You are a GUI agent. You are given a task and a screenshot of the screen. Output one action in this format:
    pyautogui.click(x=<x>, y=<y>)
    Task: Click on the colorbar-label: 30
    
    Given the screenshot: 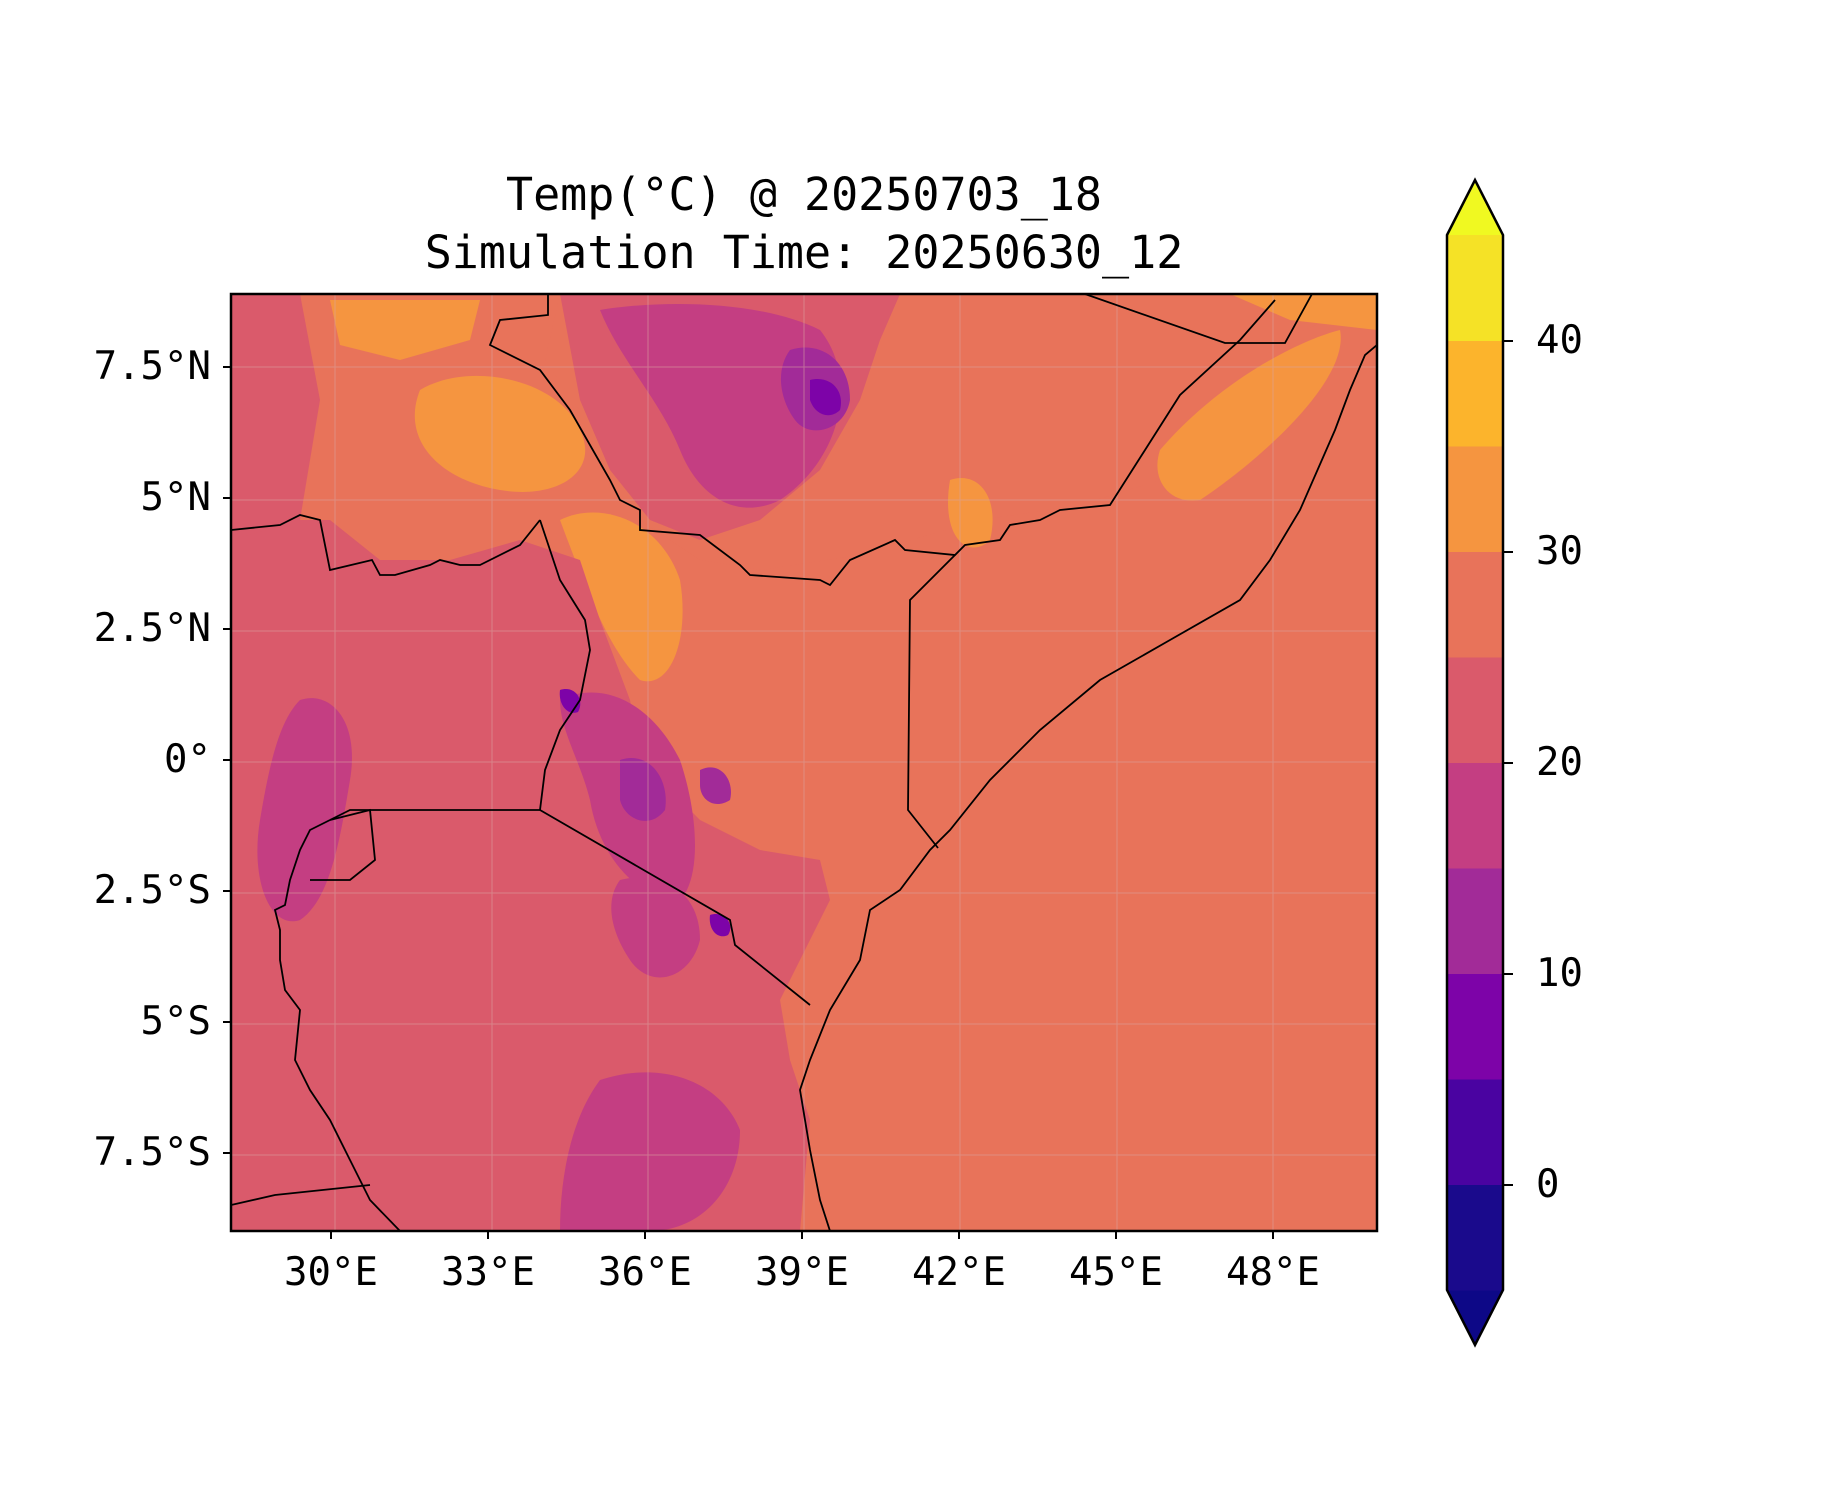 What is the action you would take?
    pyautogui.click(x=1559, y=551)
    